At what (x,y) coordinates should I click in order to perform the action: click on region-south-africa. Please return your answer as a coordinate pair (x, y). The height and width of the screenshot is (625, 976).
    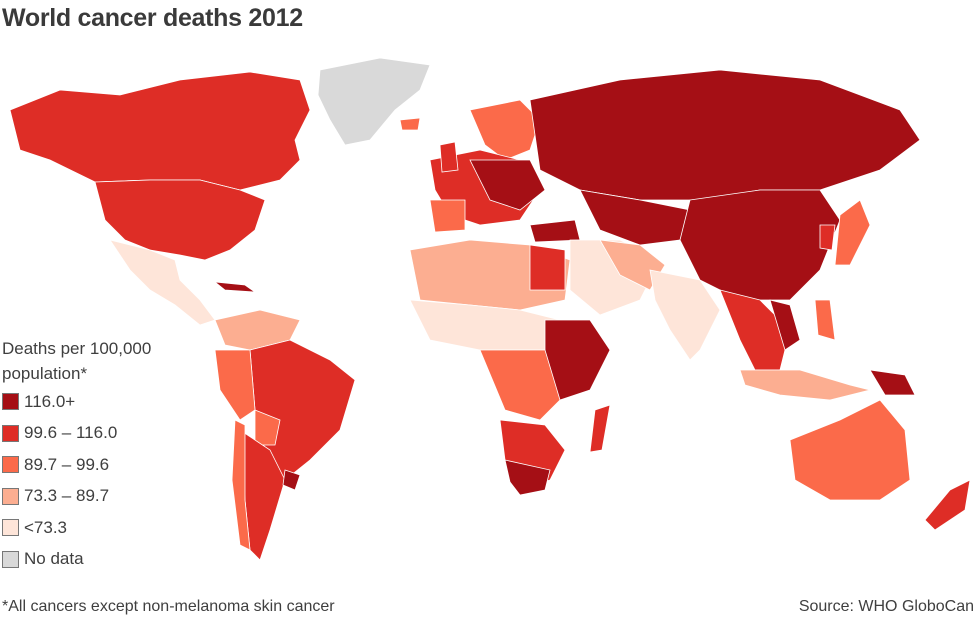
    Looking at the image, I should click on (527, 477).